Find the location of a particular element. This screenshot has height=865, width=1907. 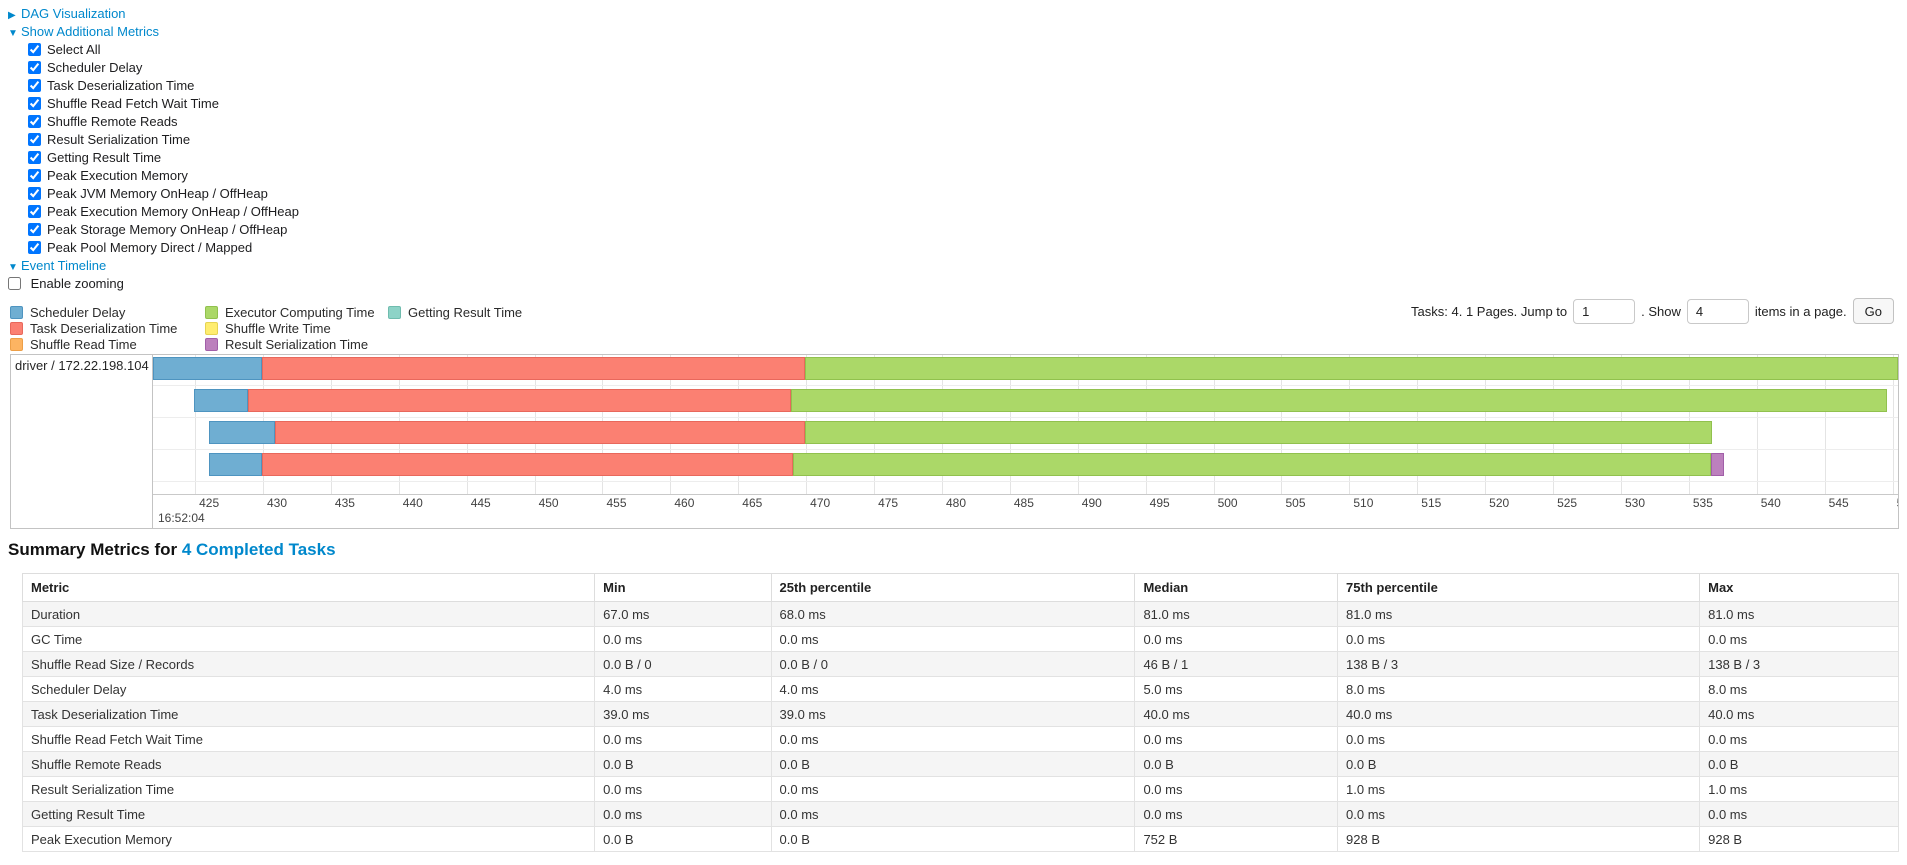

timeline-tick-label: 430 is located at coordinates (277, 503).